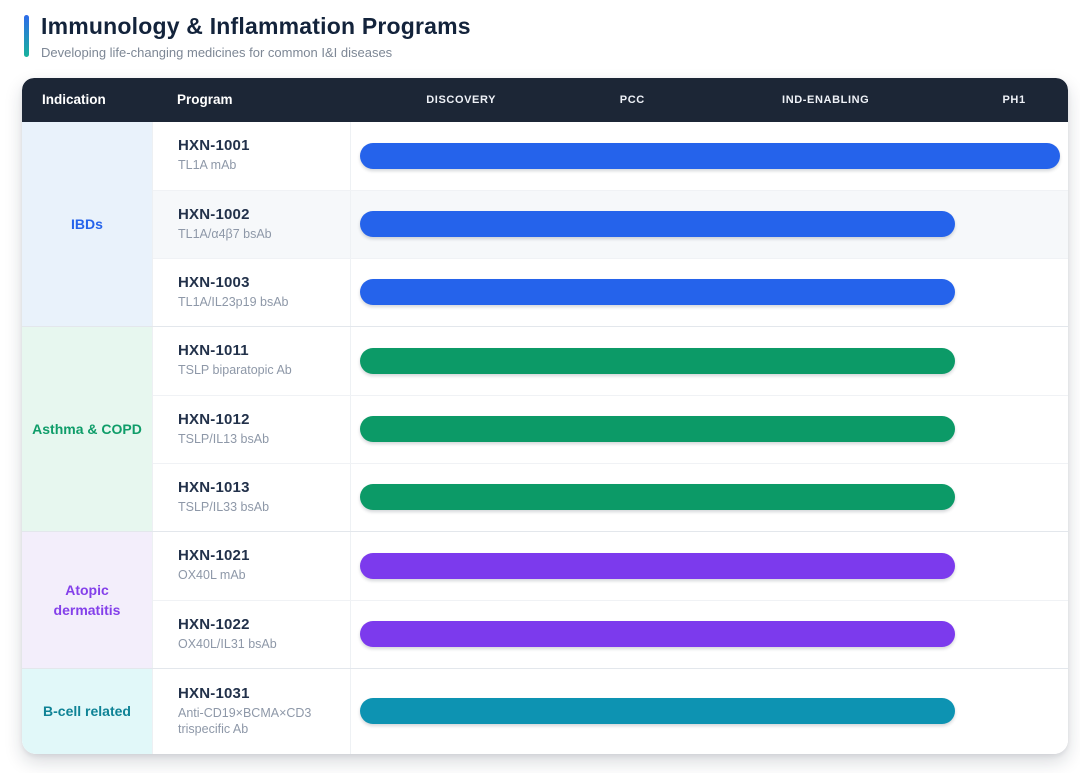  I want to click on table-row: HXN-1002 TL1A/α4β7 bsAb, so click(610, 223).